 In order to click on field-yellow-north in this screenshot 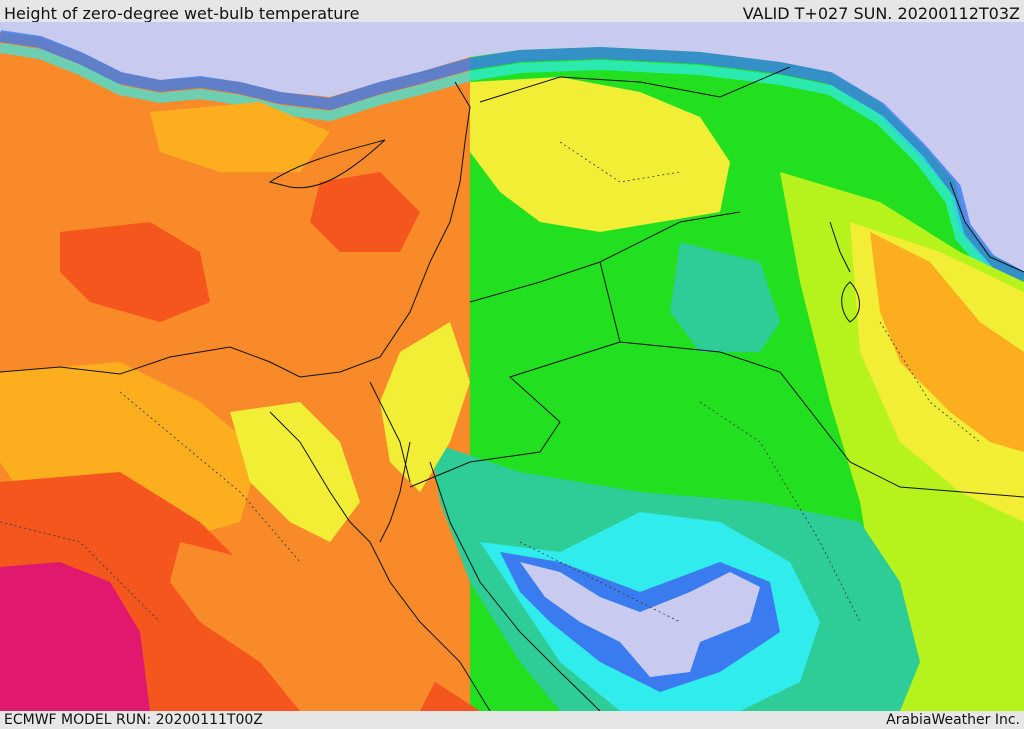, I will do `click(600, 154)`.